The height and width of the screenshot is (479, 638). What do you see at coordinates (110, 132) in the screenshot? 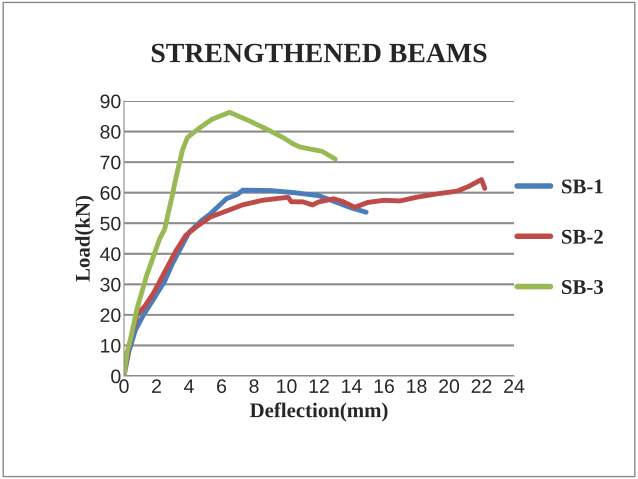
I see `y-tick-label: 80` at bounding box center [110, 132].